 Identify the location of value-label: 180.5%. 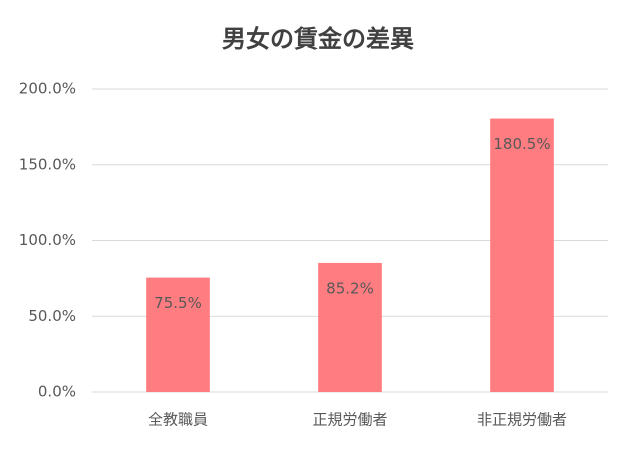
(521, 144).